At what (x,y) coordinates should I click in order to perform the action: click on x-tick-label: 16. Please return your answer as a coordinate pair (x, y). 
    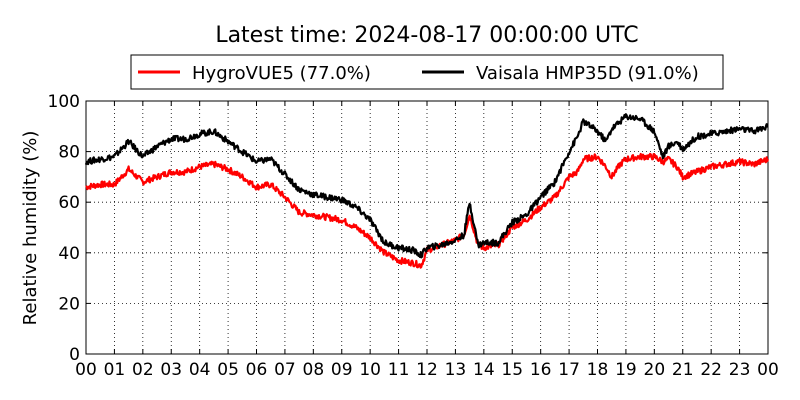
    Looking at the image, I should click on (541, 370).